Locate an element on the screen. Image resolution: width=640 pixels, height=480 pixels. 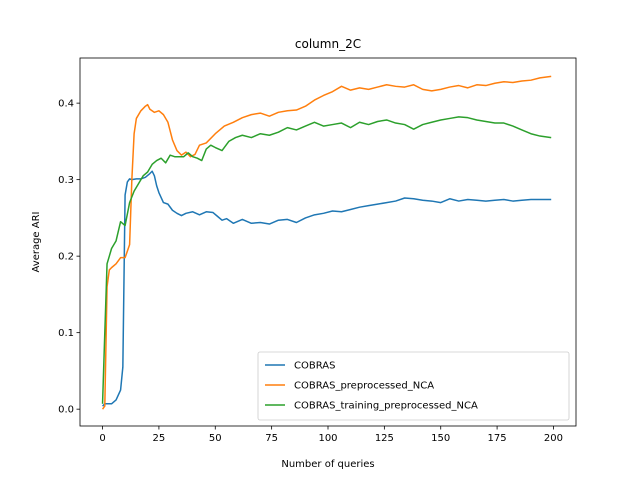
x-tick-label: 200 is located at coordinates (553, 438).